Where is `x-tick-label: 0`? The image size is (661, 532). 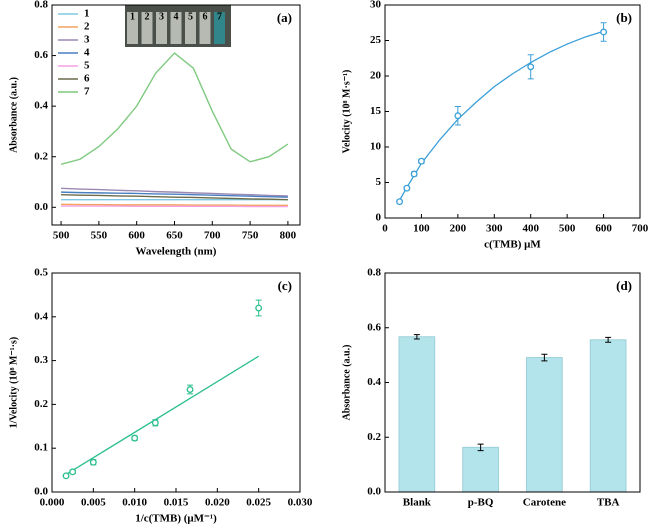 x-tick-label: 0 is located at coordinates (385, 229).